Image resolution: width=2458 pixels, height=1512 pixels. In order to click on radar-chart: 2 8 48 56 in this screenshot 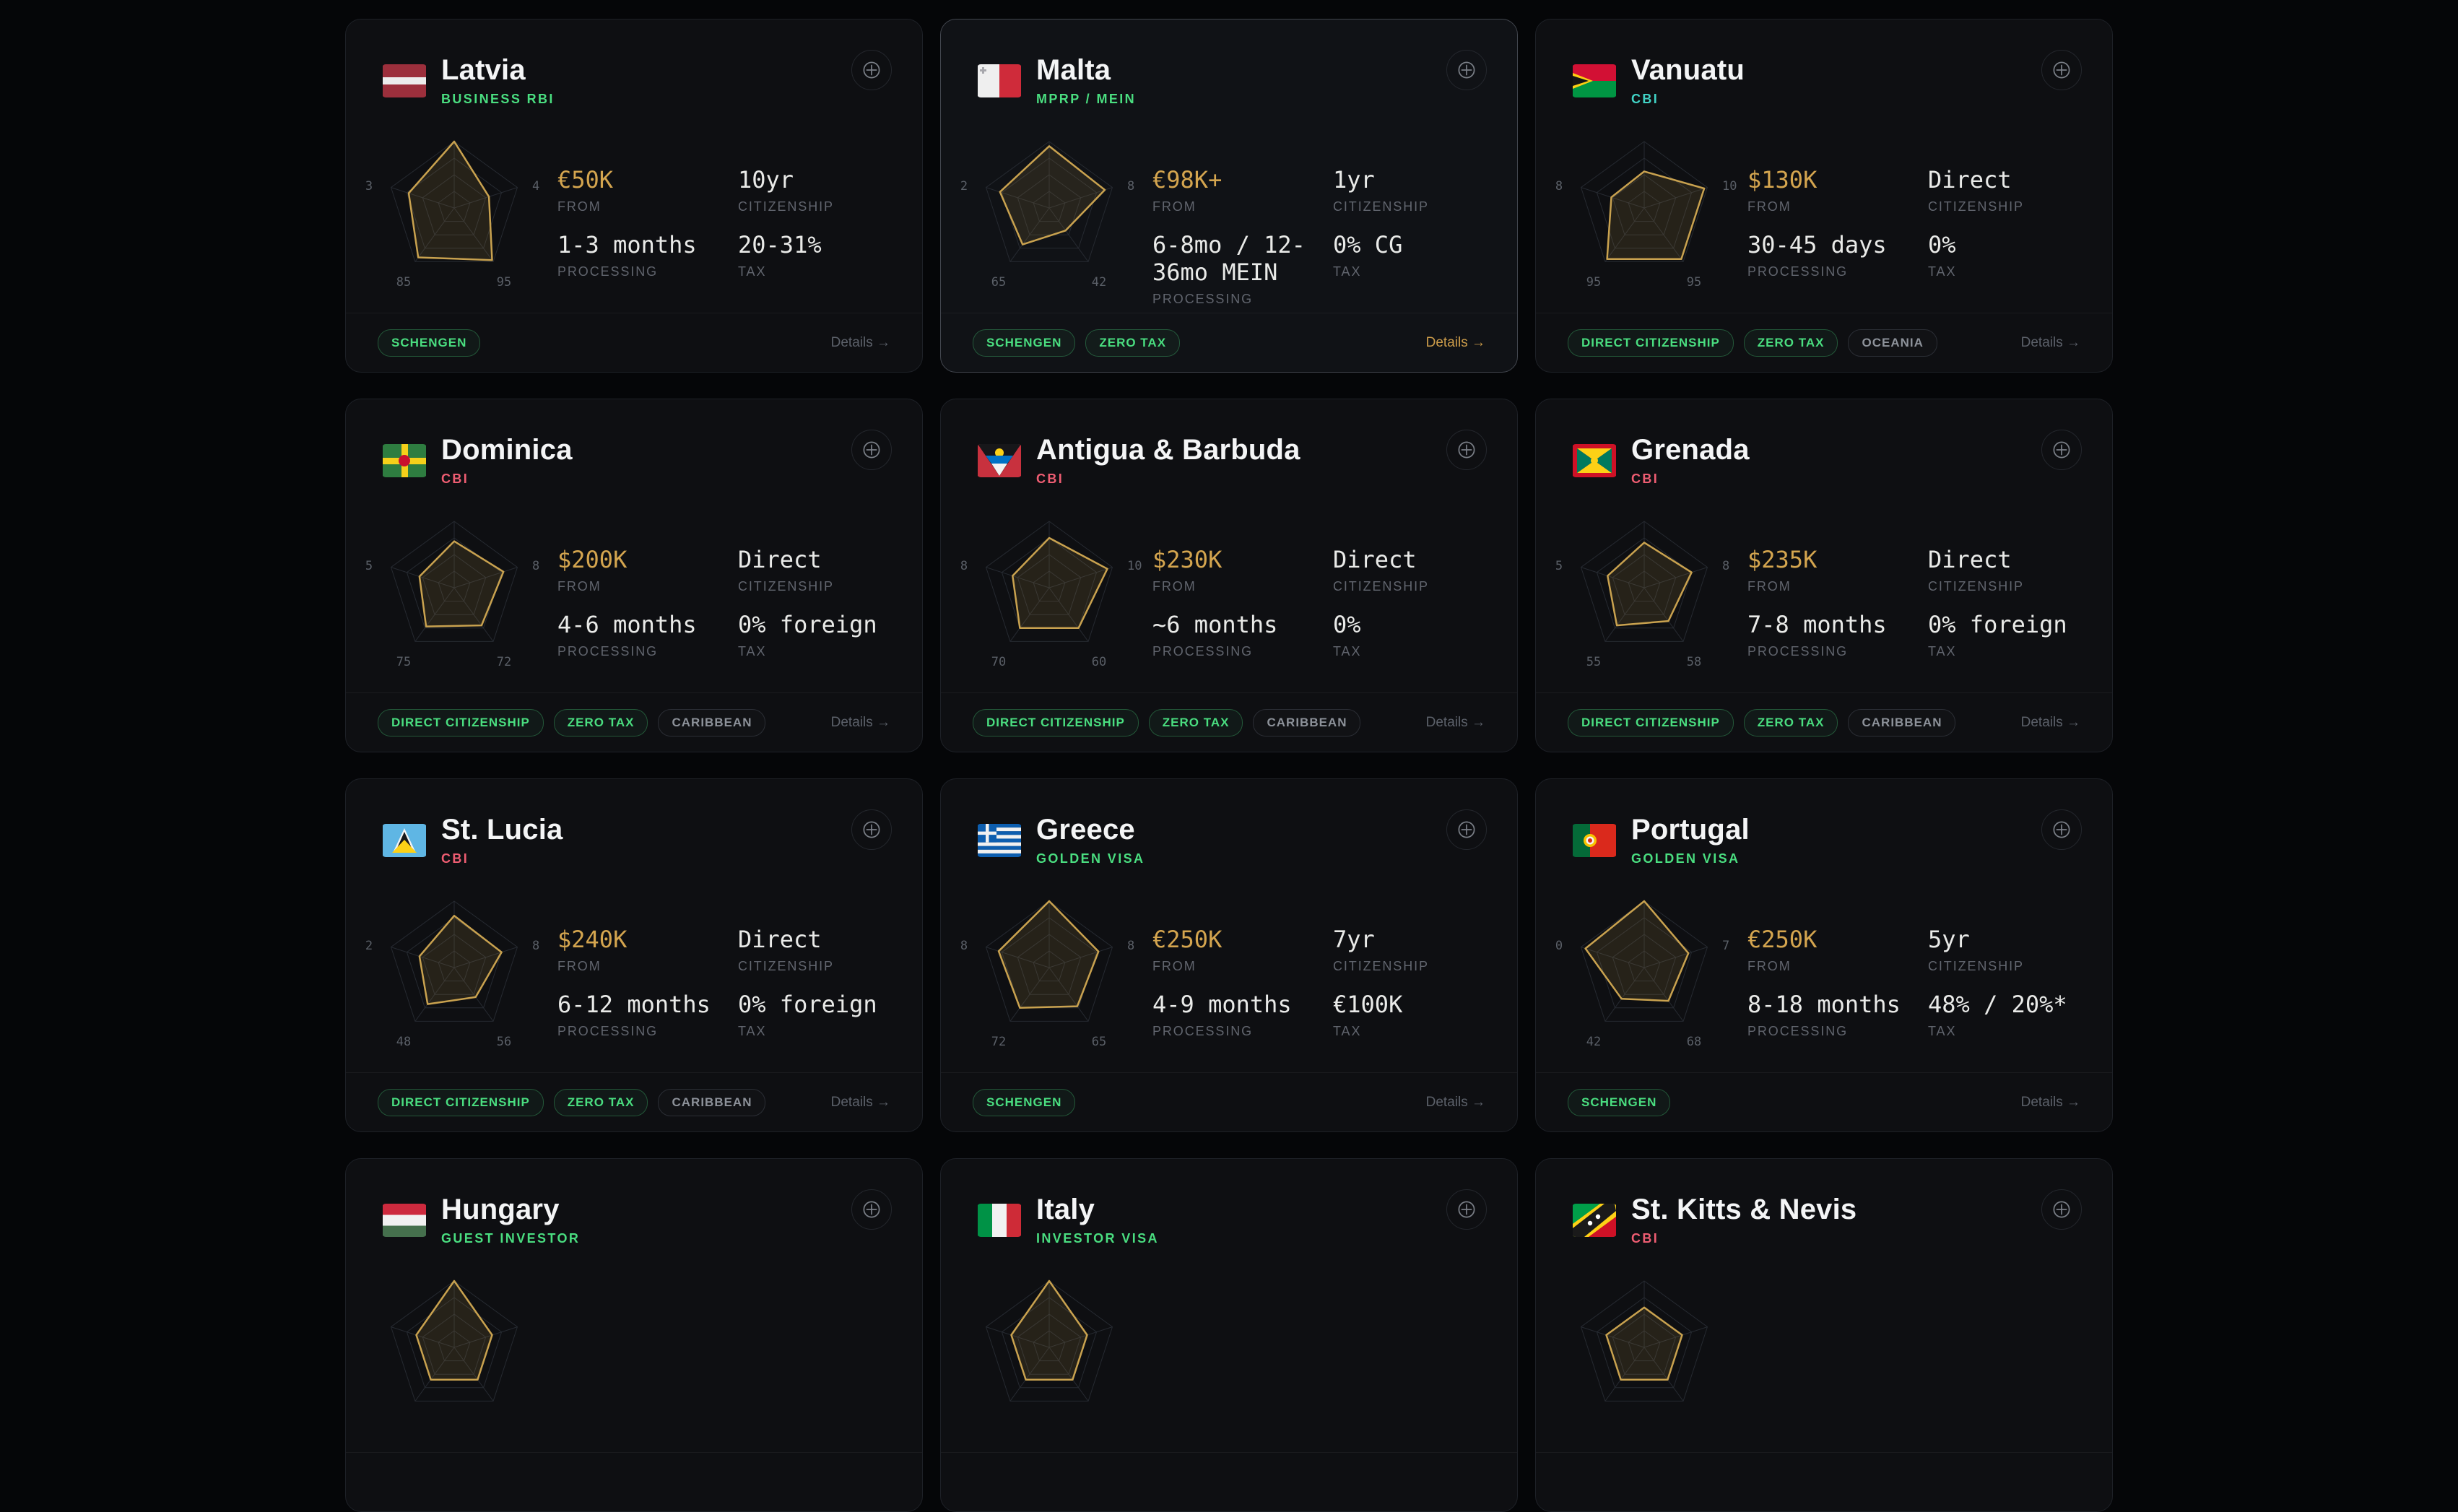, I will do `click(462, 963)`.